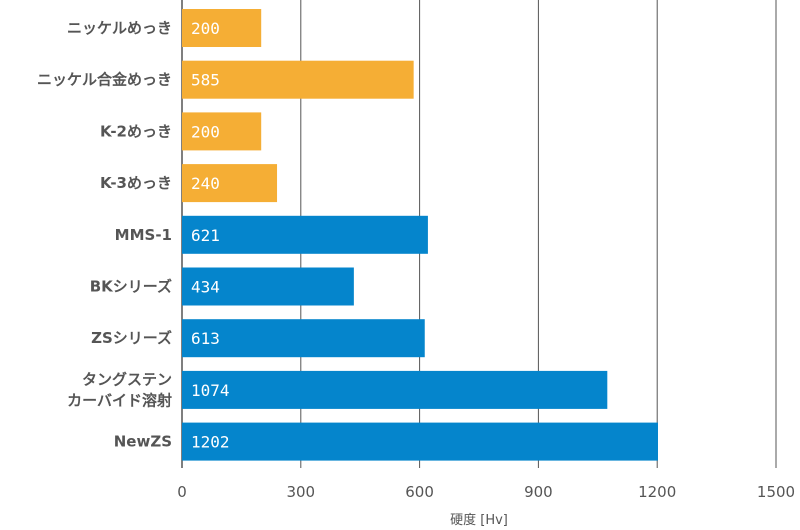 This screenshot has width=800, height=530. Describe the element at coordinates (479, 520) in the screenshot. I see `x-axis-title: 硬度 [Hv]` at that location.